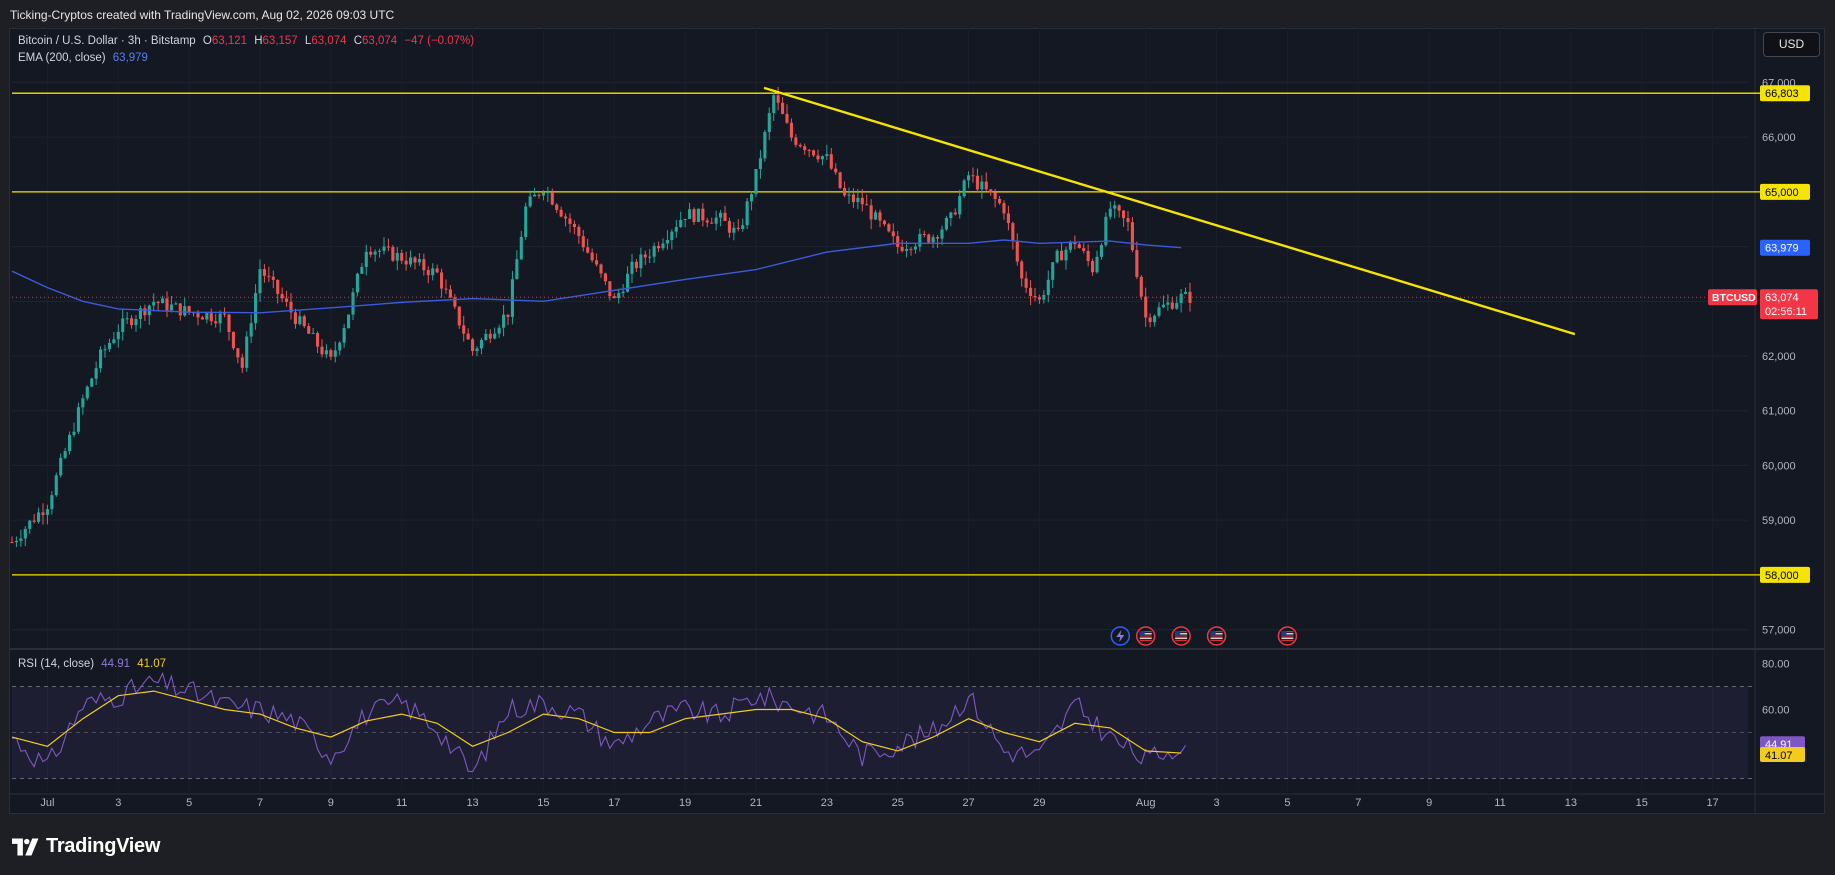 This screenshot has height=875, width=1835. What do you see at coordinates (1169, 211) in the screenshot?
I see `descending-trendline` at bounding box center [1169, 211].